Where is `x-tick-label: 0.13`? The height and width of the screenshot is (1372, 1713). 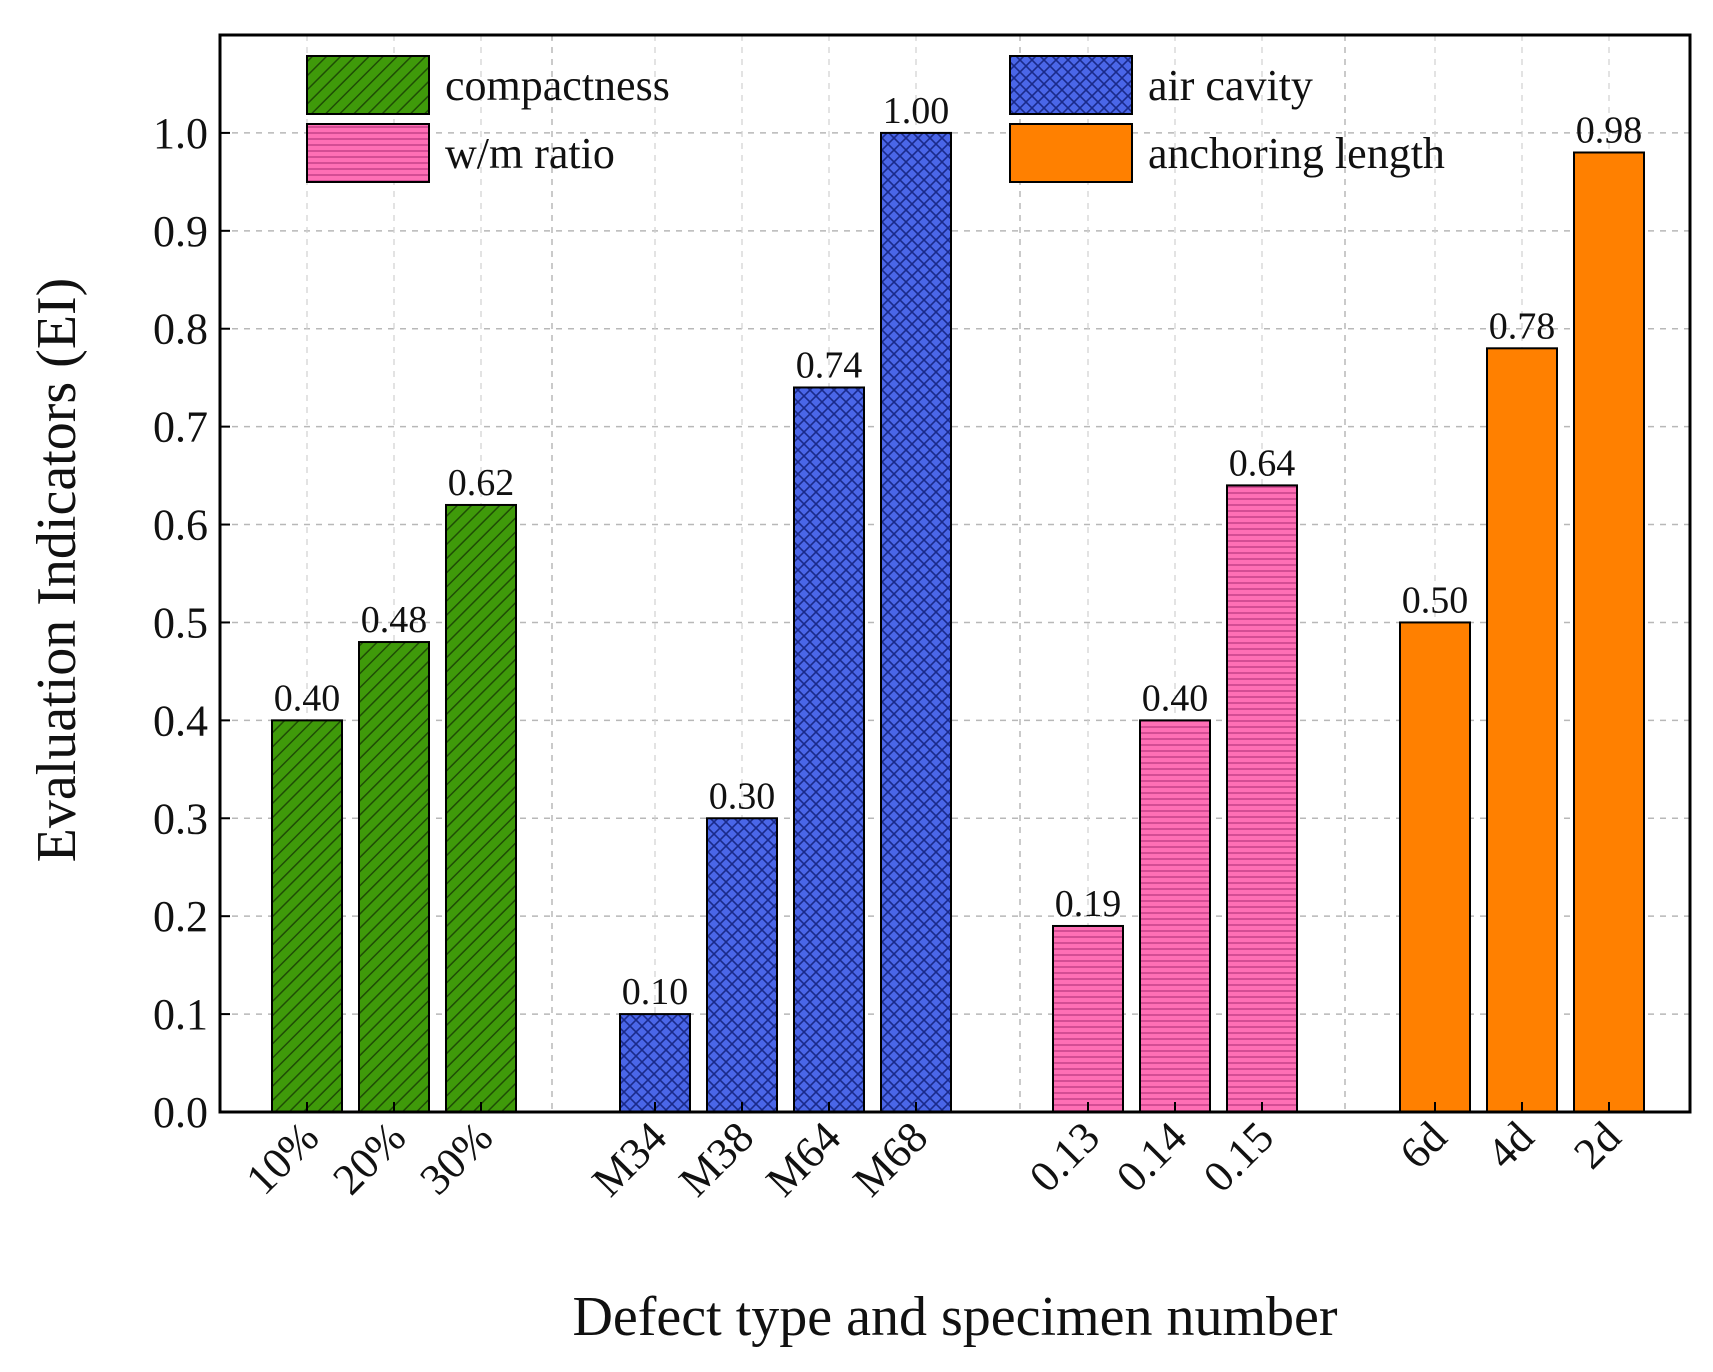 x-tick-label: 0.13 is located at coordinates (1064, 1156).